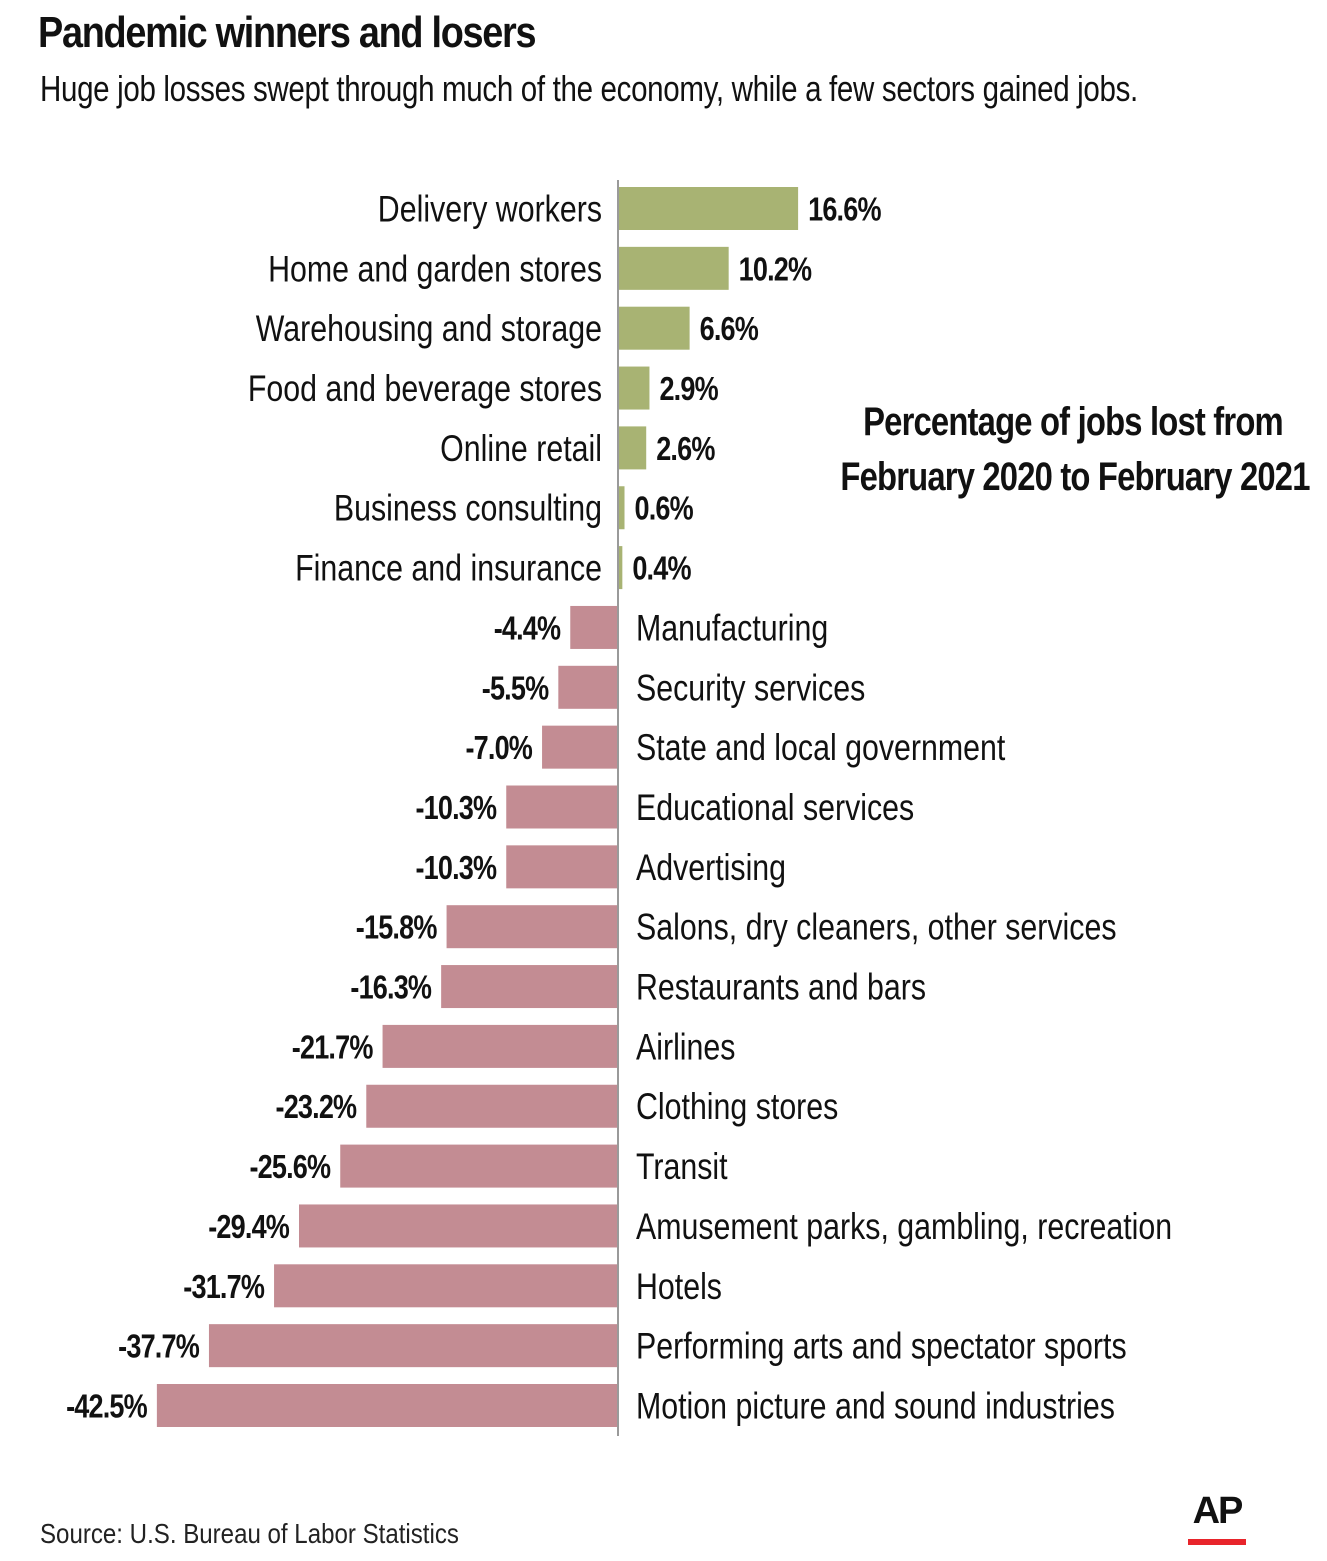 The height and width of the screenshot is (1561, 1327). I want to click on value-label: 10.2%, so click(776, 270).